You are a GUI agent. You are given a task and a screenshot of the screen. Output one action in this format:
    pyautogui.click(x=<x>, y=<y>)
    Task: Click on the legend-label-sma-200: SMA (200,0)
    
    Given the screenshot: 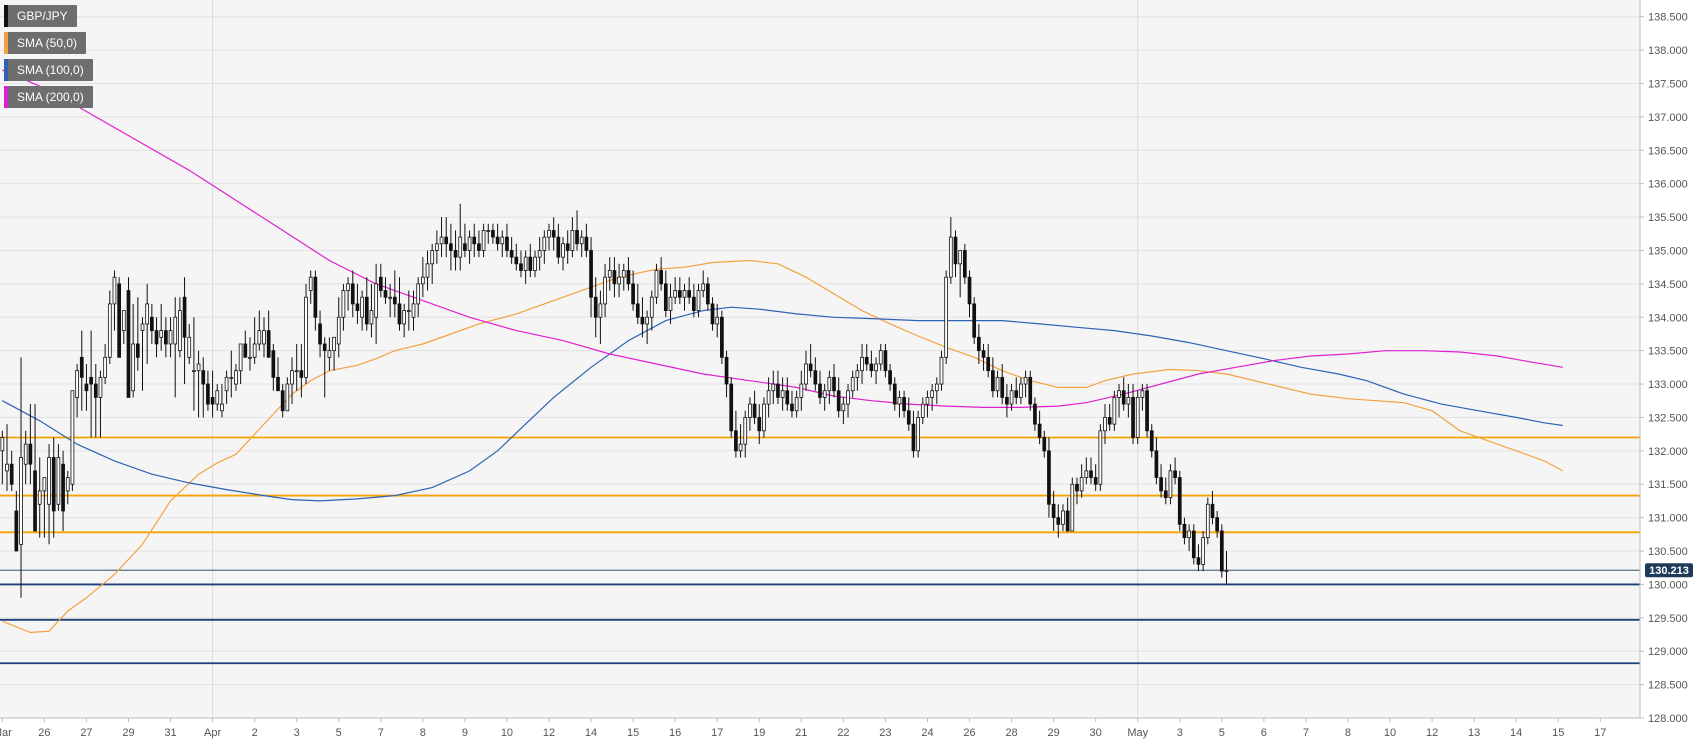 What is the action you would take?
    pyautogui.click(x=50, y=97)
    